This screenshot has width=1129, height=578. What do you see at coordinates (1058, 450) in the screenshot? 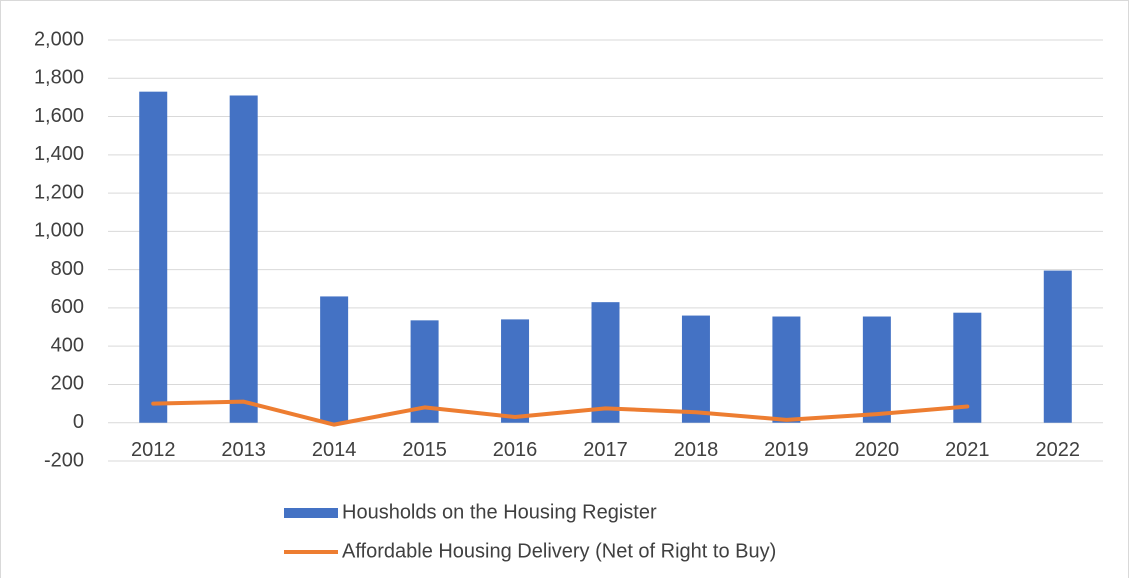
I see `x-tick-label: 2022` at bounding box center [1058, 450].